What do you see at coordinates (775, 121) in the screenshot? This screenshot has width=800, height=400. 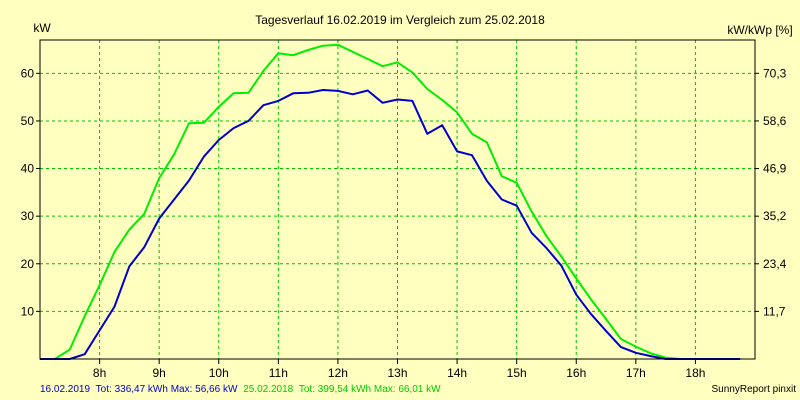 I see `y-tick-label-right: 58,6` at bounding box center [775, 121].